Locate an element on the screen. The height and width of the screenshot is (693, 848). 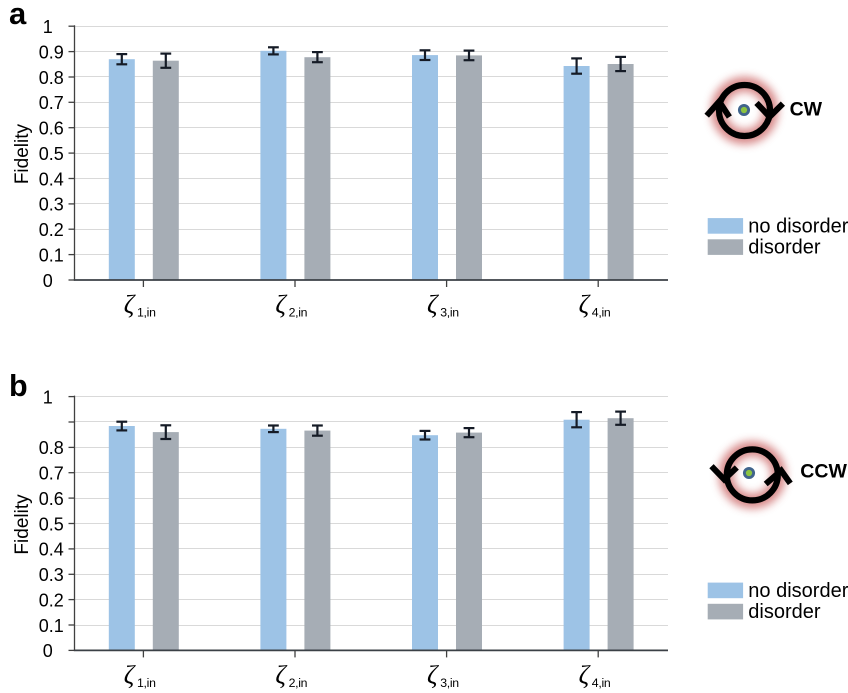
svg-text: CW is located at coordinates (806, 110).